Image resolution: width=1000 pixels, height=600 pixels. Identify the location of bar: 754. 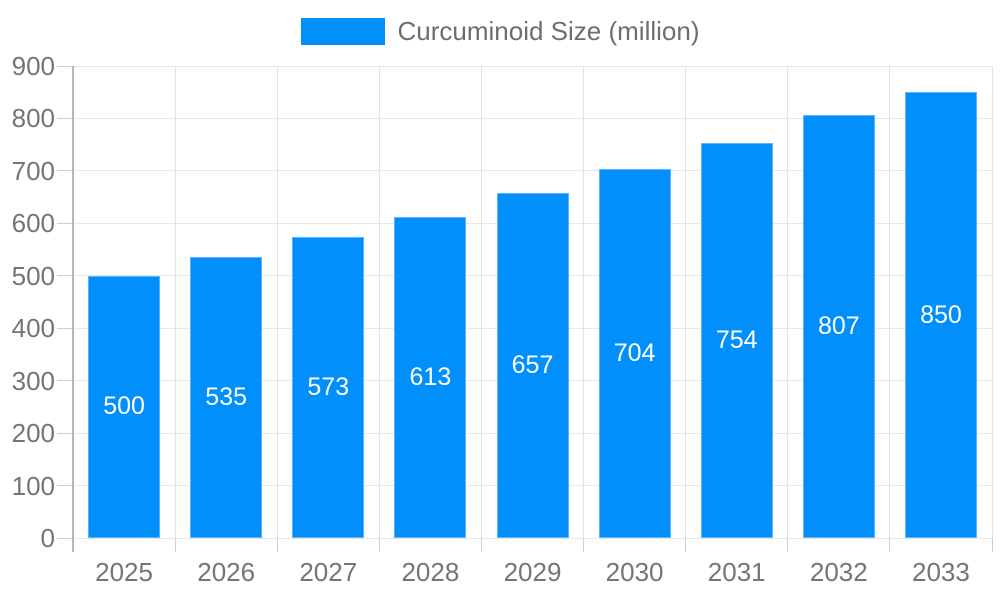
(736, 340).